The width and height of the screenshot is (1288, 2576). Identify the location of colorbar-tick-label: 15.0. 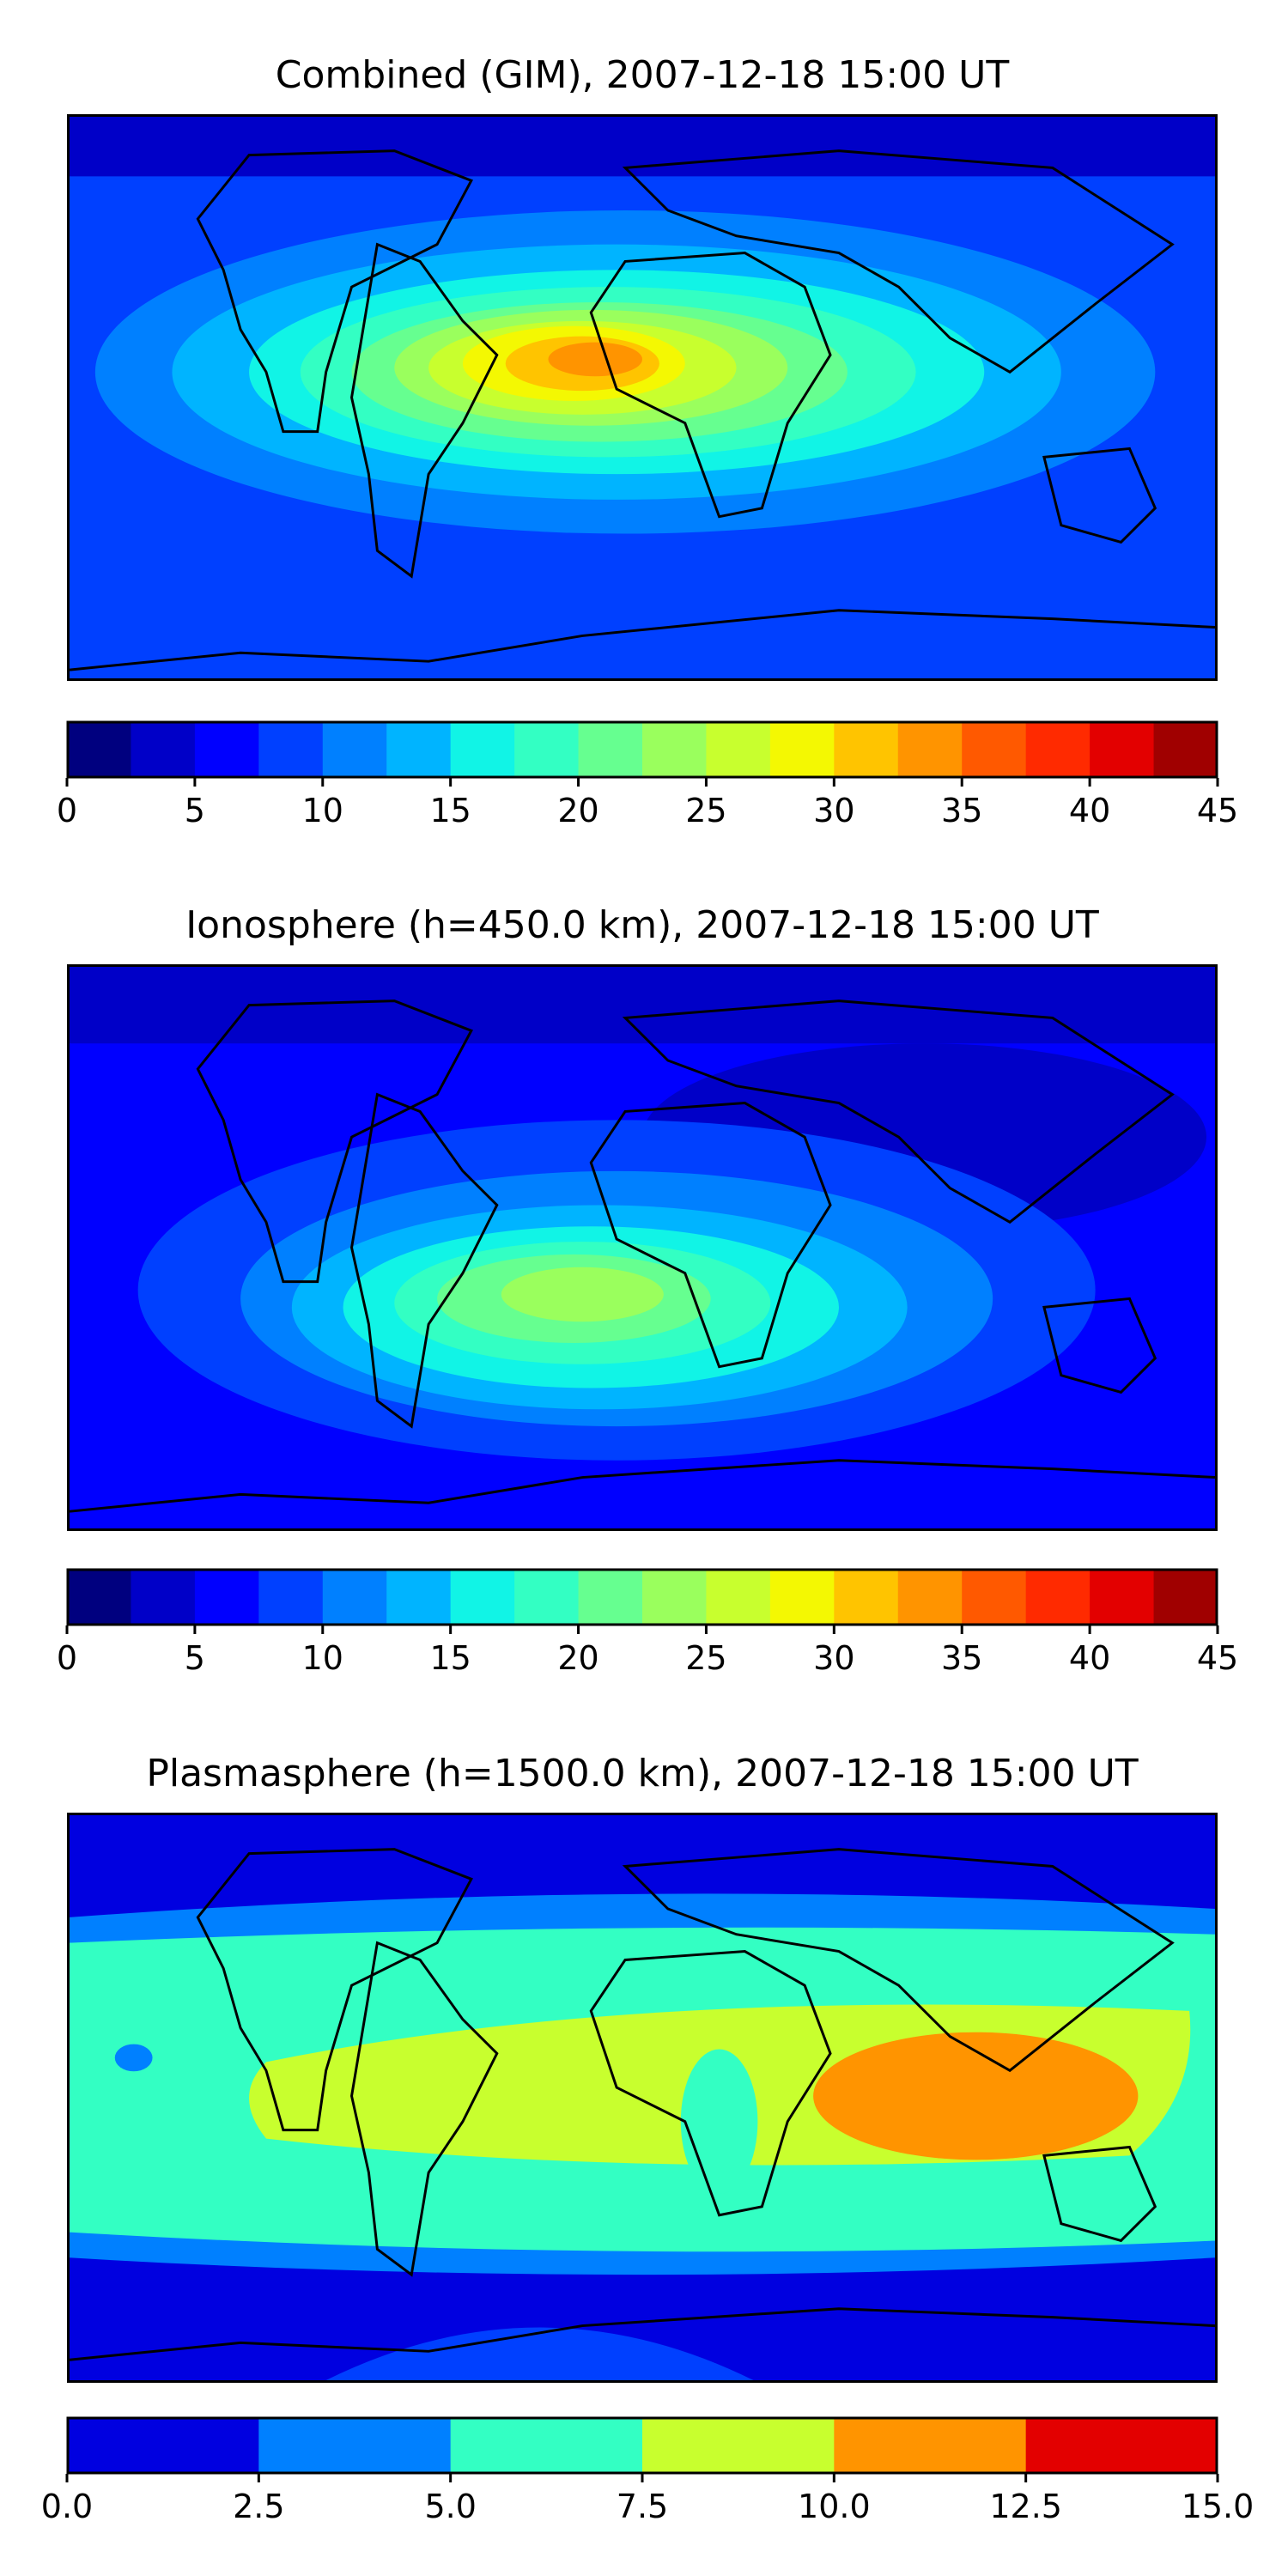
(1218, 2507).